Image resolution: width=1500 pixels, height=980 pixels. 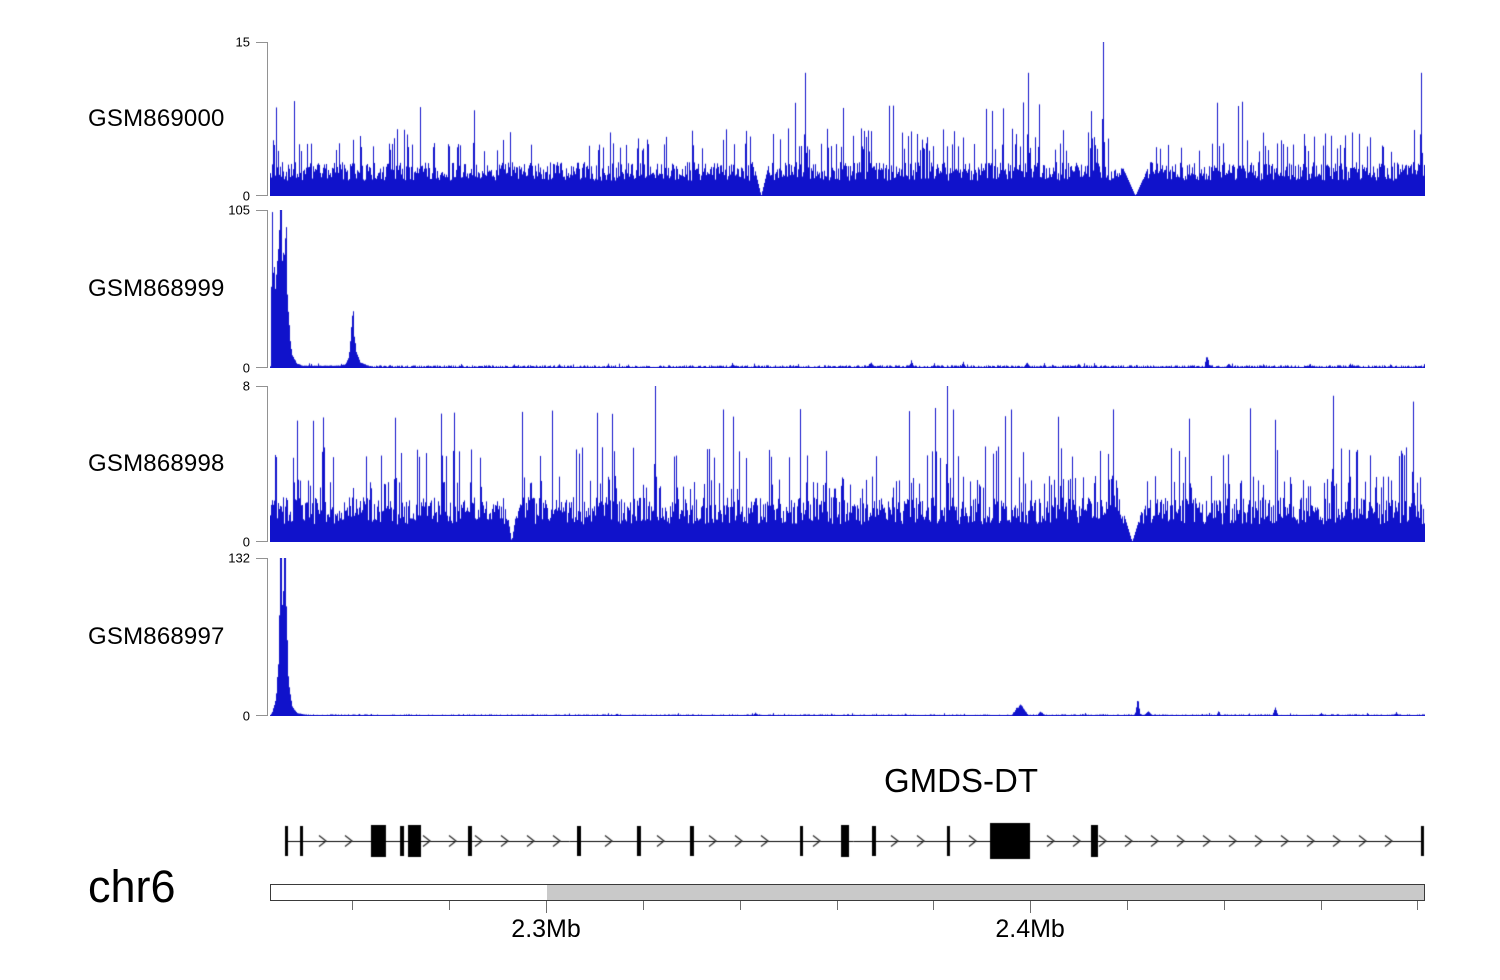 What do you see at coordinates (156, 118) in the screenshot?
I see `track-label: GSM869000` at bounding box center [156, 118].